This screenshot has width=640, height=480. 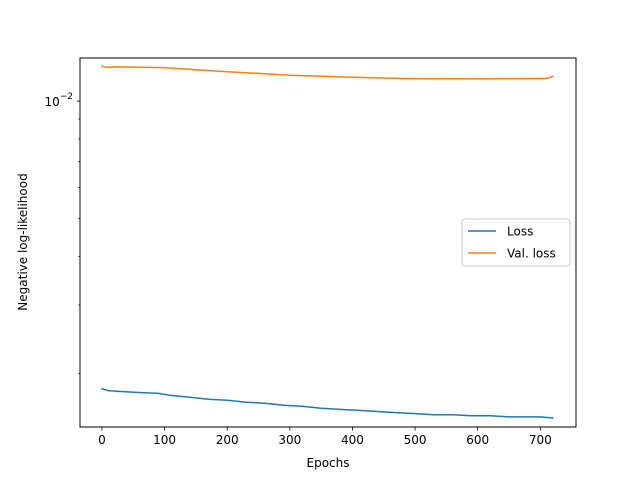 What do you see at coordinates (328, 463) in the screenshot?
I see `x-axis-label: Epochs` at bounding box center [328, 463].